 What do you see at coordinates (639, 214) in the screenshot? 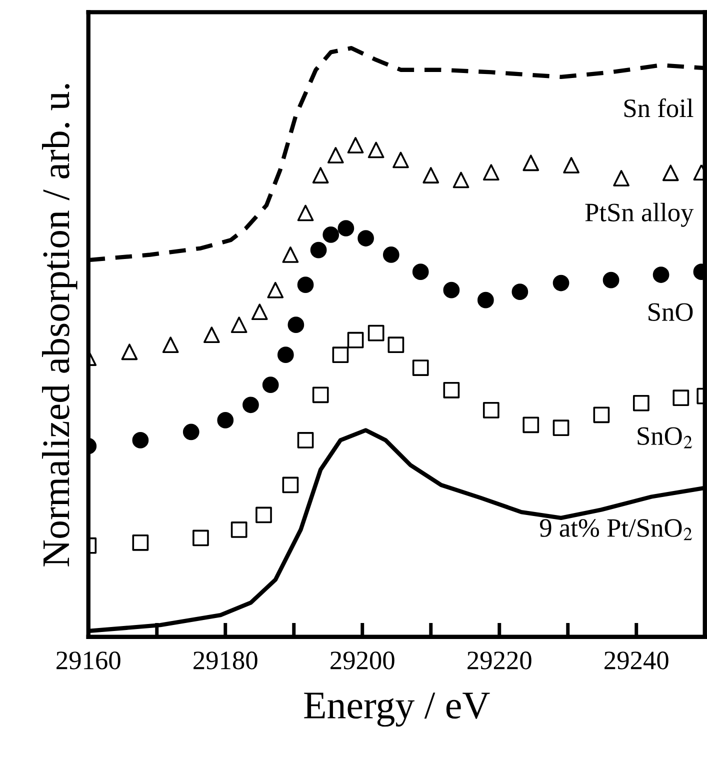
I see `series-label: PtSn alloy` at bounding box center [639, 214].